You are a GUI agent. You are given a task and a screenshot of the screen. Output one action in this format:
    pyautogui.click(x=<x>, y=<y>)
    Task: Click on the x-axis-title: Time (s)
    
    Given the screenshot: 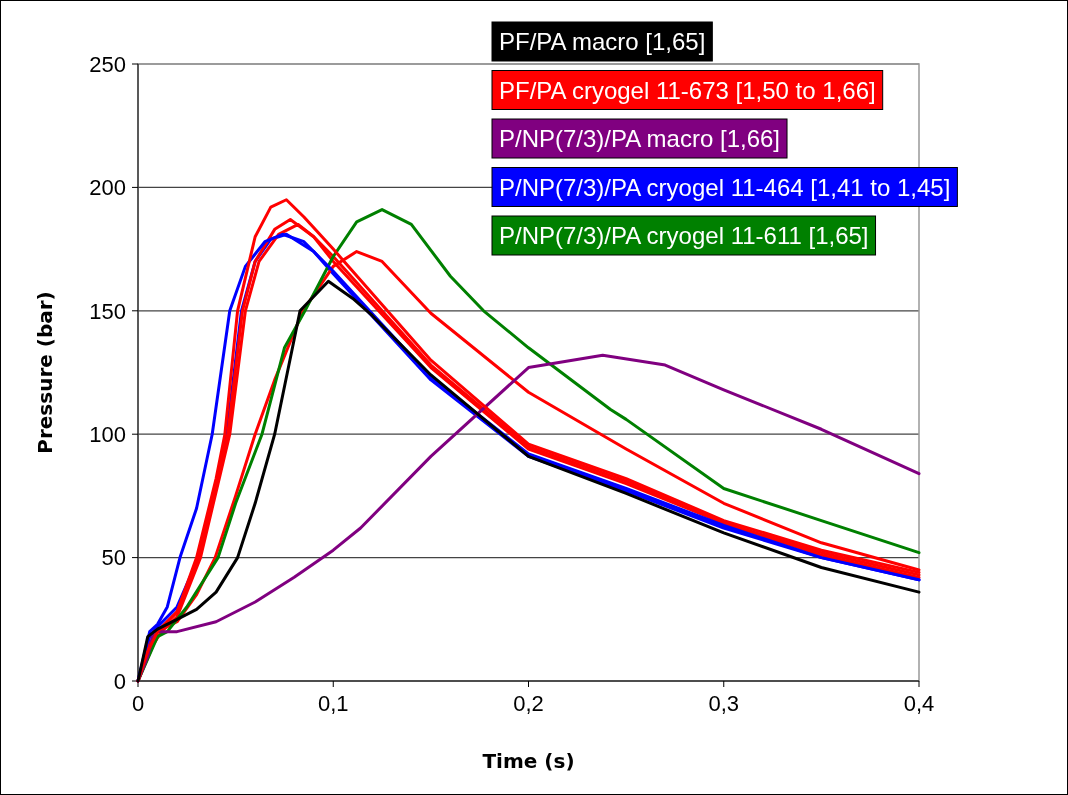 What is the action you would take?
    pyautogui.click(x=528, y=761)
    